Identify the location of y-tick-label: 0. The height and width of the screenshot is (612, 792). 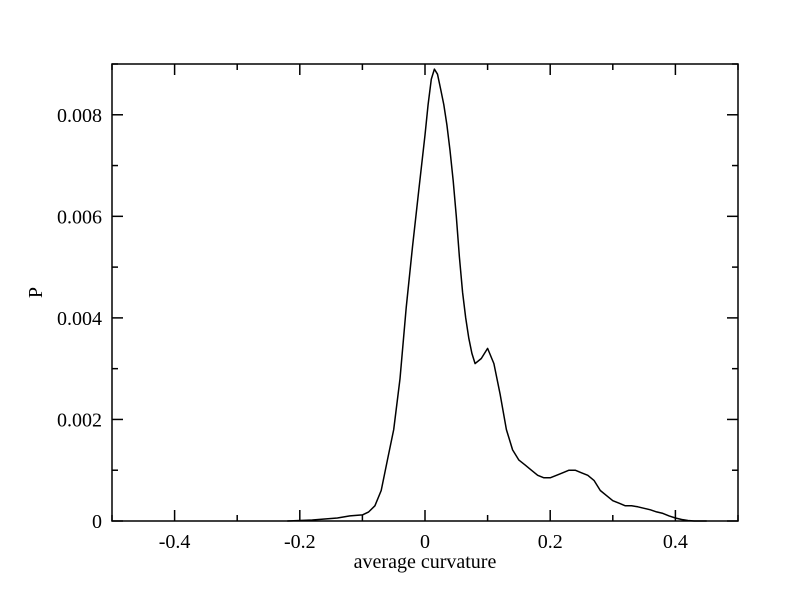
(97, 522).